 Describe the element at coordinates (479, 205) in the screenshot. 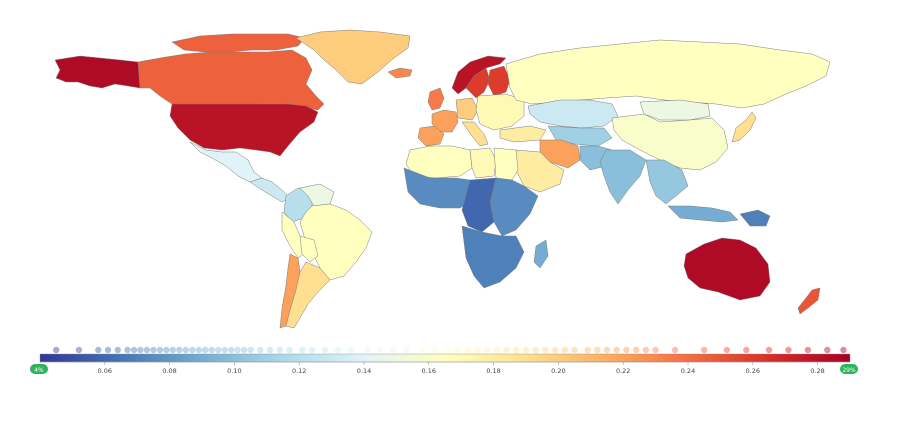

I see `region-central-africa` at that location.